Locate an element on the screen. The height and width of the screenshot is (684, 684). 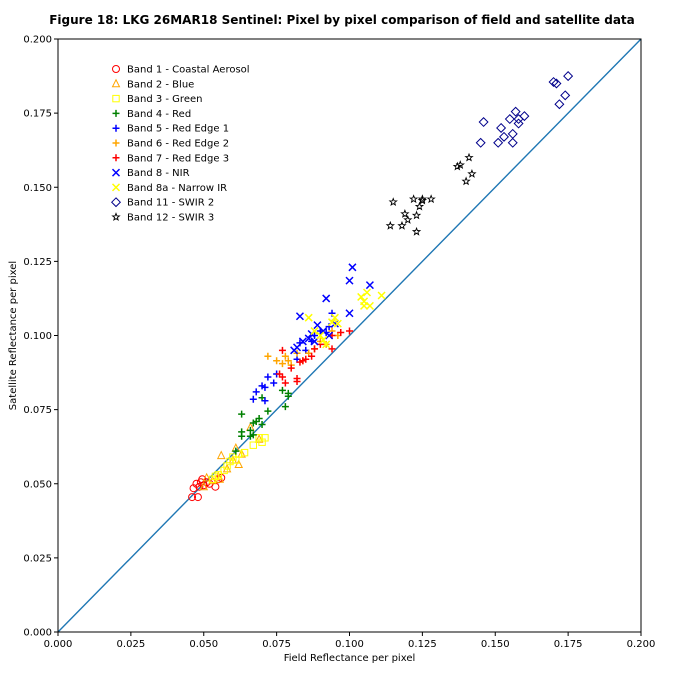
x-tick-label: 0.175 is located at coordinates (568, 644).